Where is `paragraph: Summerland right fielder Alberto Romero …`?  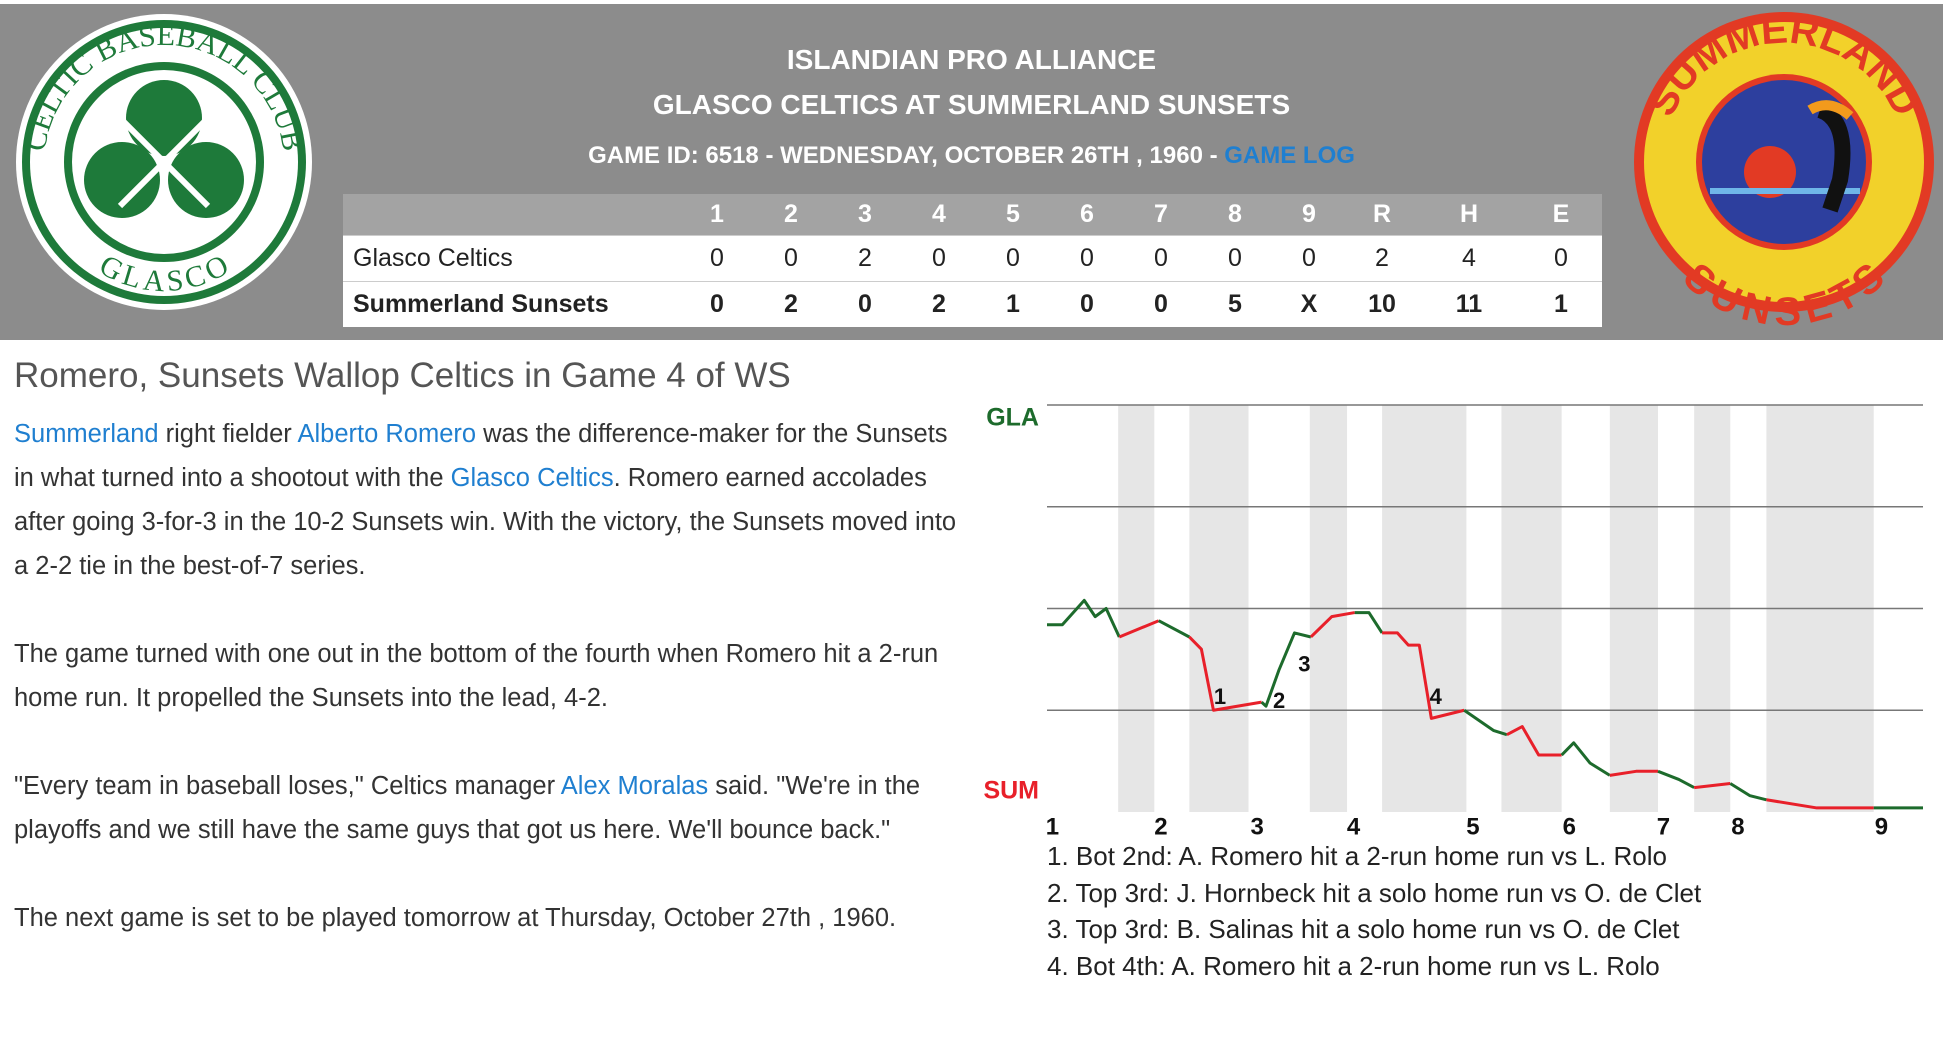 paragraph: Summerland right fielder Alberto Romero … is located at coordinates (494, 500).